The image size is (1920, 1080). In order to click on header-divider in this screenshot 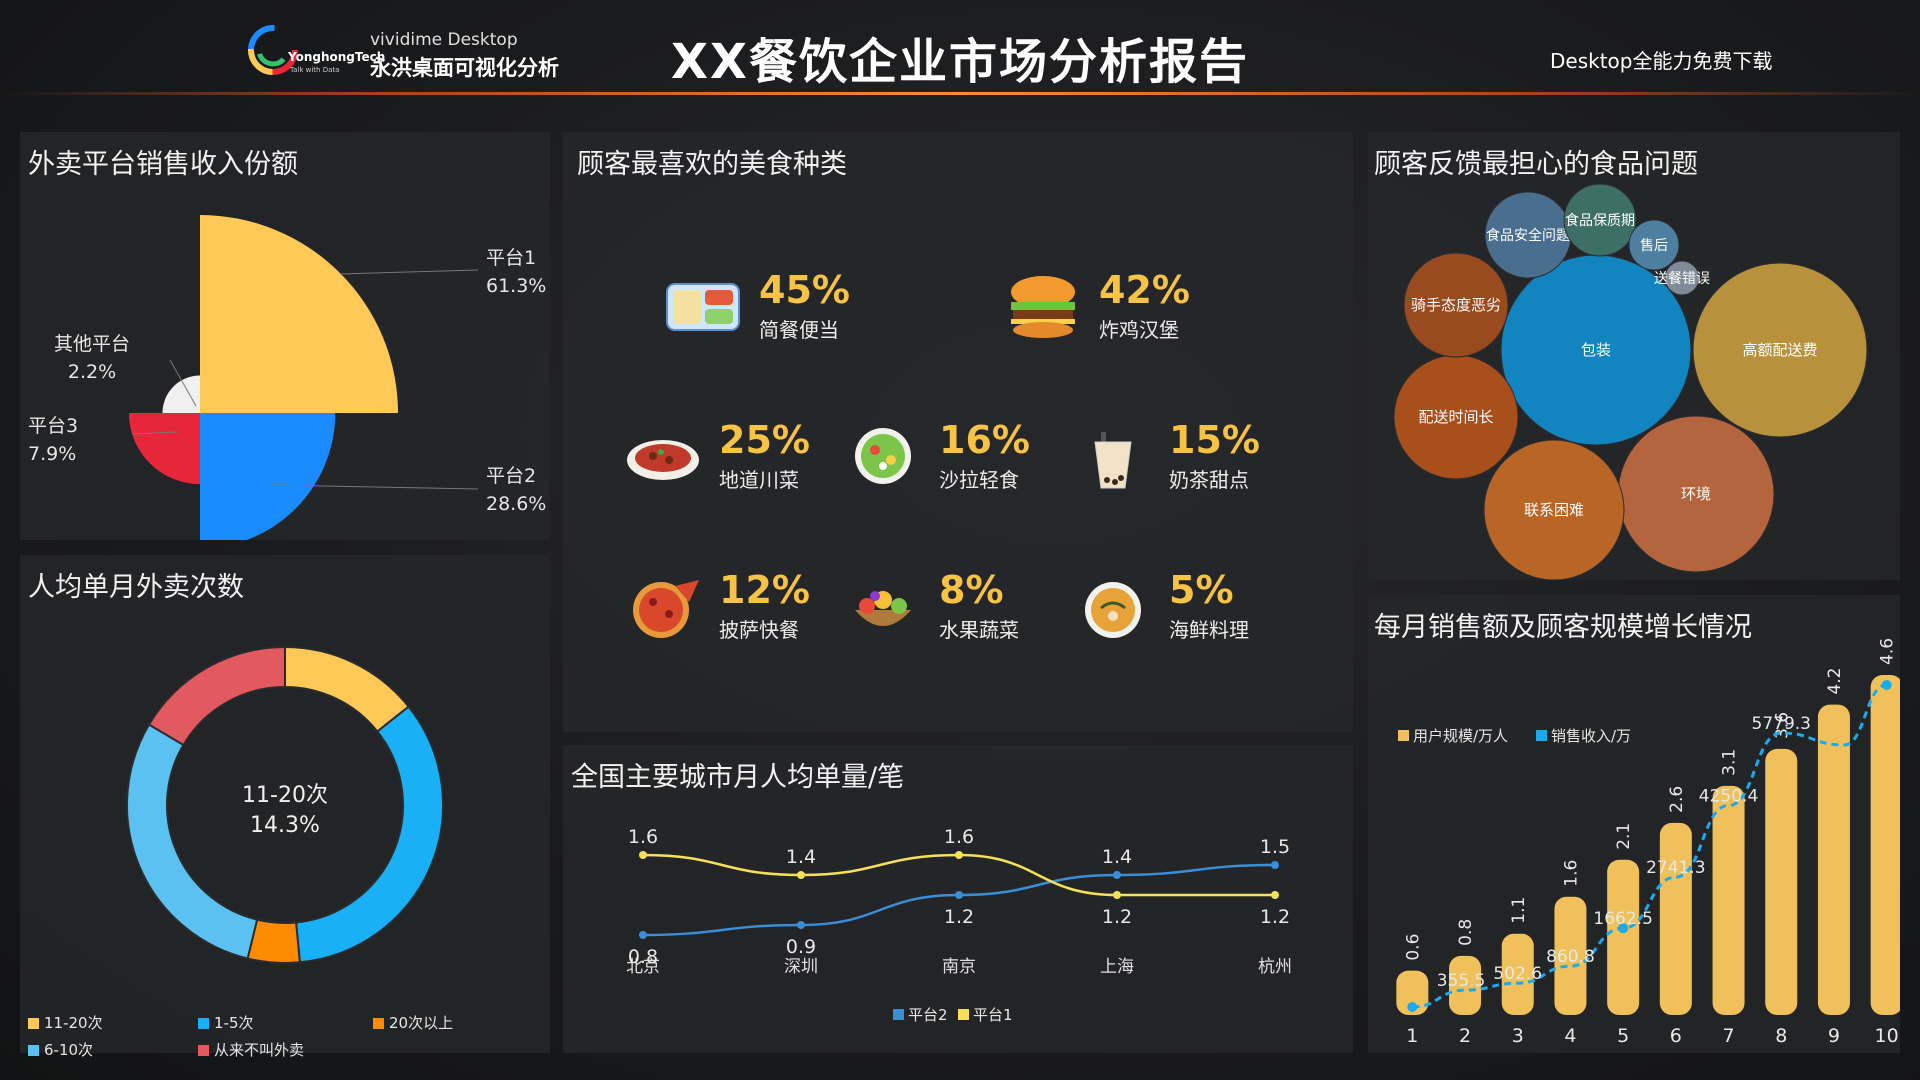, I will do `click(960, 93)`.